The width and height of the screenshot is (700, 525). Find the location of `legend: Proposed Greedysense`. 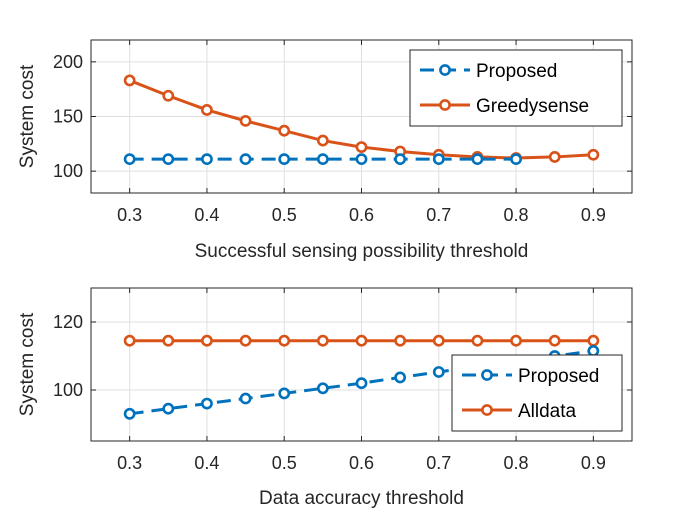

legend: Proposed Greedysense is located at coordinates (516, 88).